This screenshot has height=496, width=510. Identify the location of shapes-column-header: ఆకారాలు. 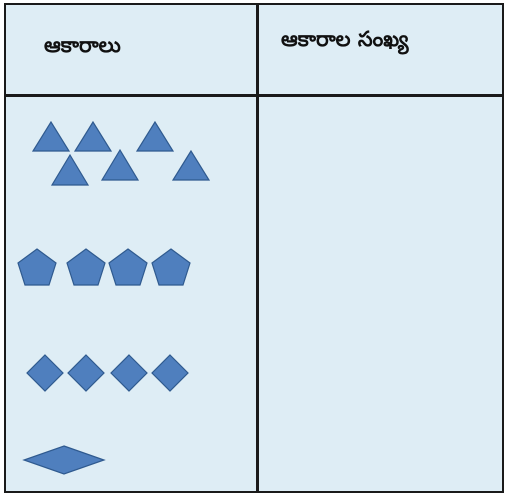
(82, 45).